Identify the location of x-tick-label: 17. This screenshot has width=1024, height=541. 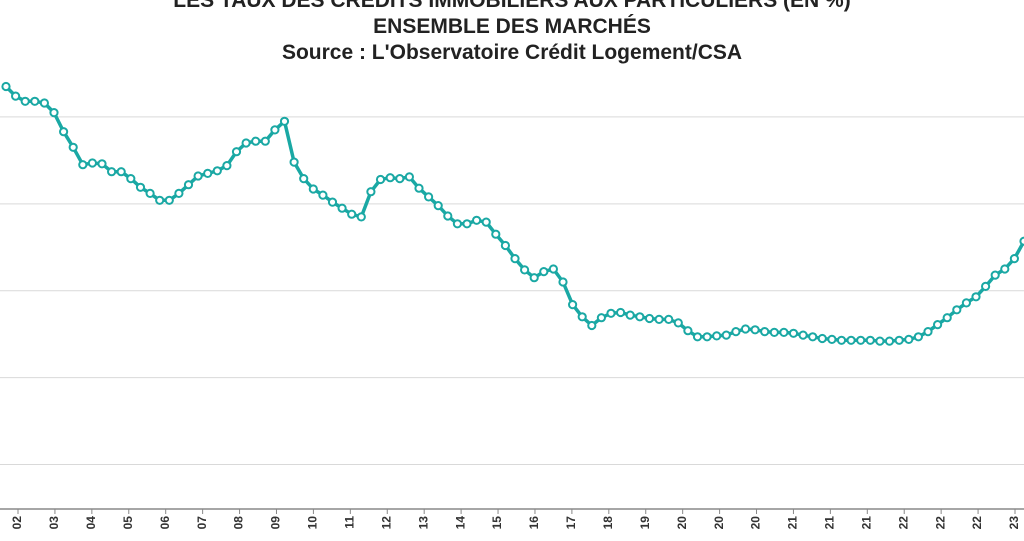
(571, 523).